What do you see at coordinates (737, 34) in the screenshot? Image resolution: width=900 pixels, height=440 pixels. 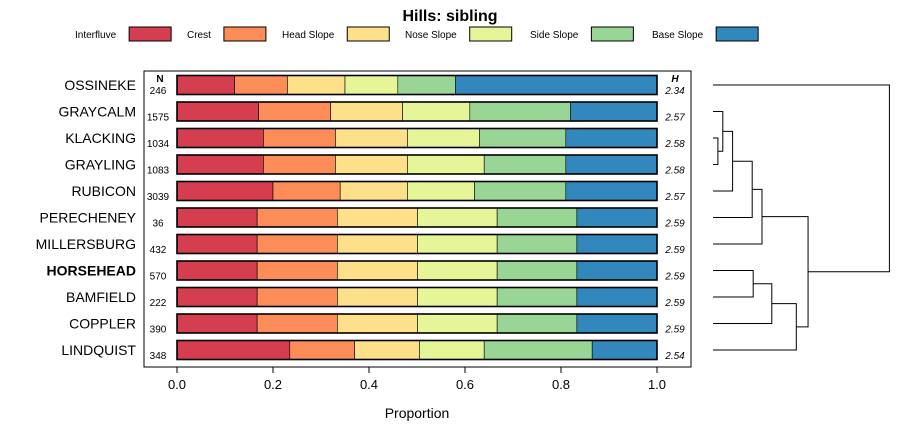 I see `legend-swatch-base-slope` at bounding box center [737, 34].